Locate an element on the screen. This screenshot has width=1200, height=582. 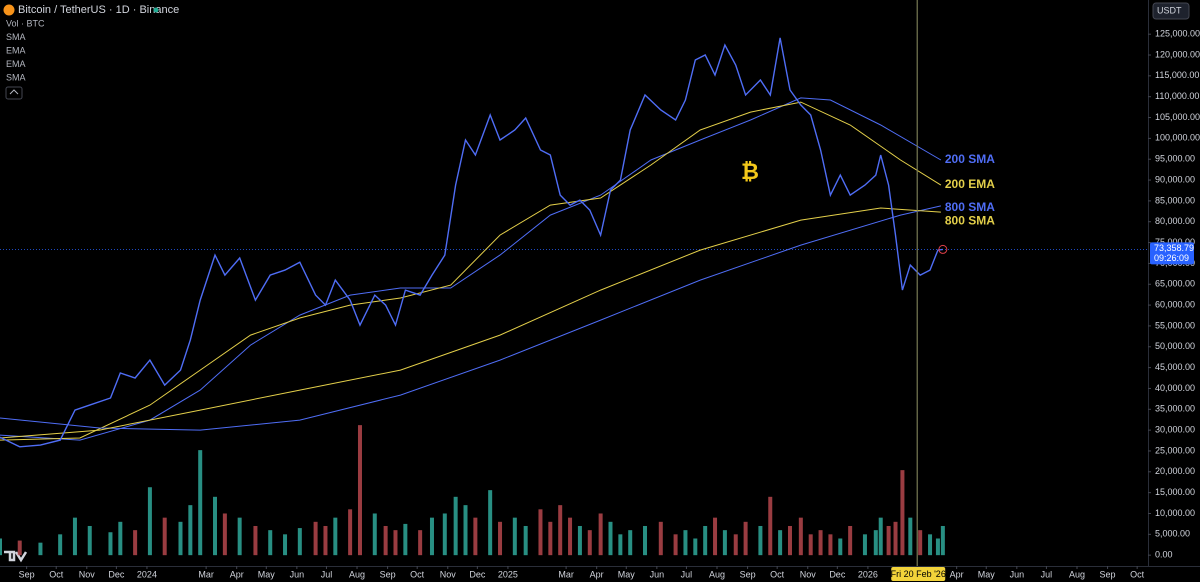
currency: USDT is located at coordinates (1169, 10).